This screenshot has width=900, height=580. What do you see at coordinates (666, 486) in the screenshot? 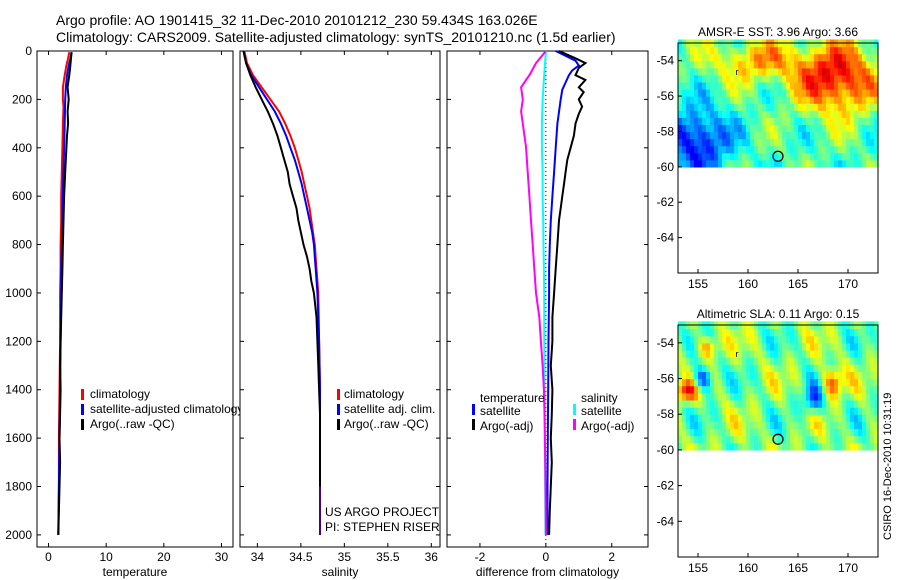
I see `y-tick-label: -62` at bounding box center [666, 486].